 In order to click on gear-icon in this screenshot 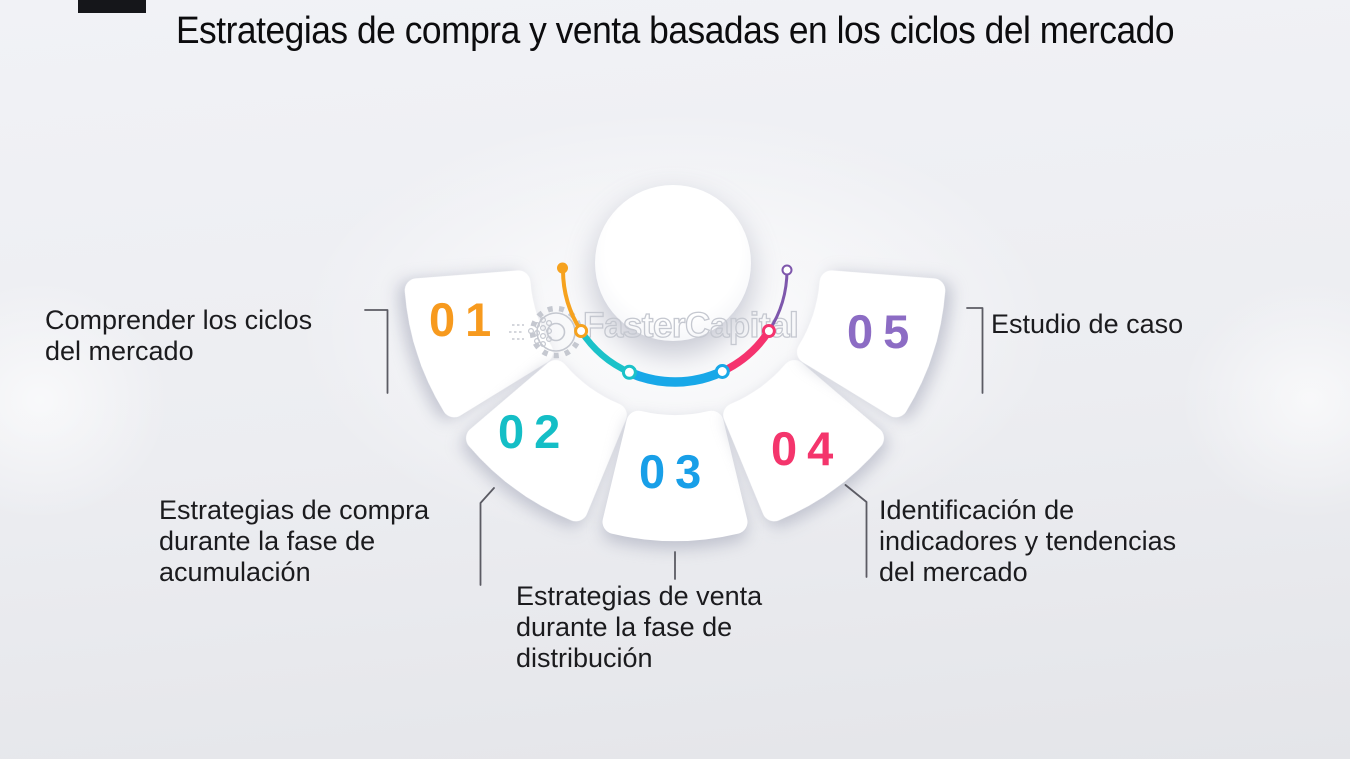, I will do `click(546, 332)`.